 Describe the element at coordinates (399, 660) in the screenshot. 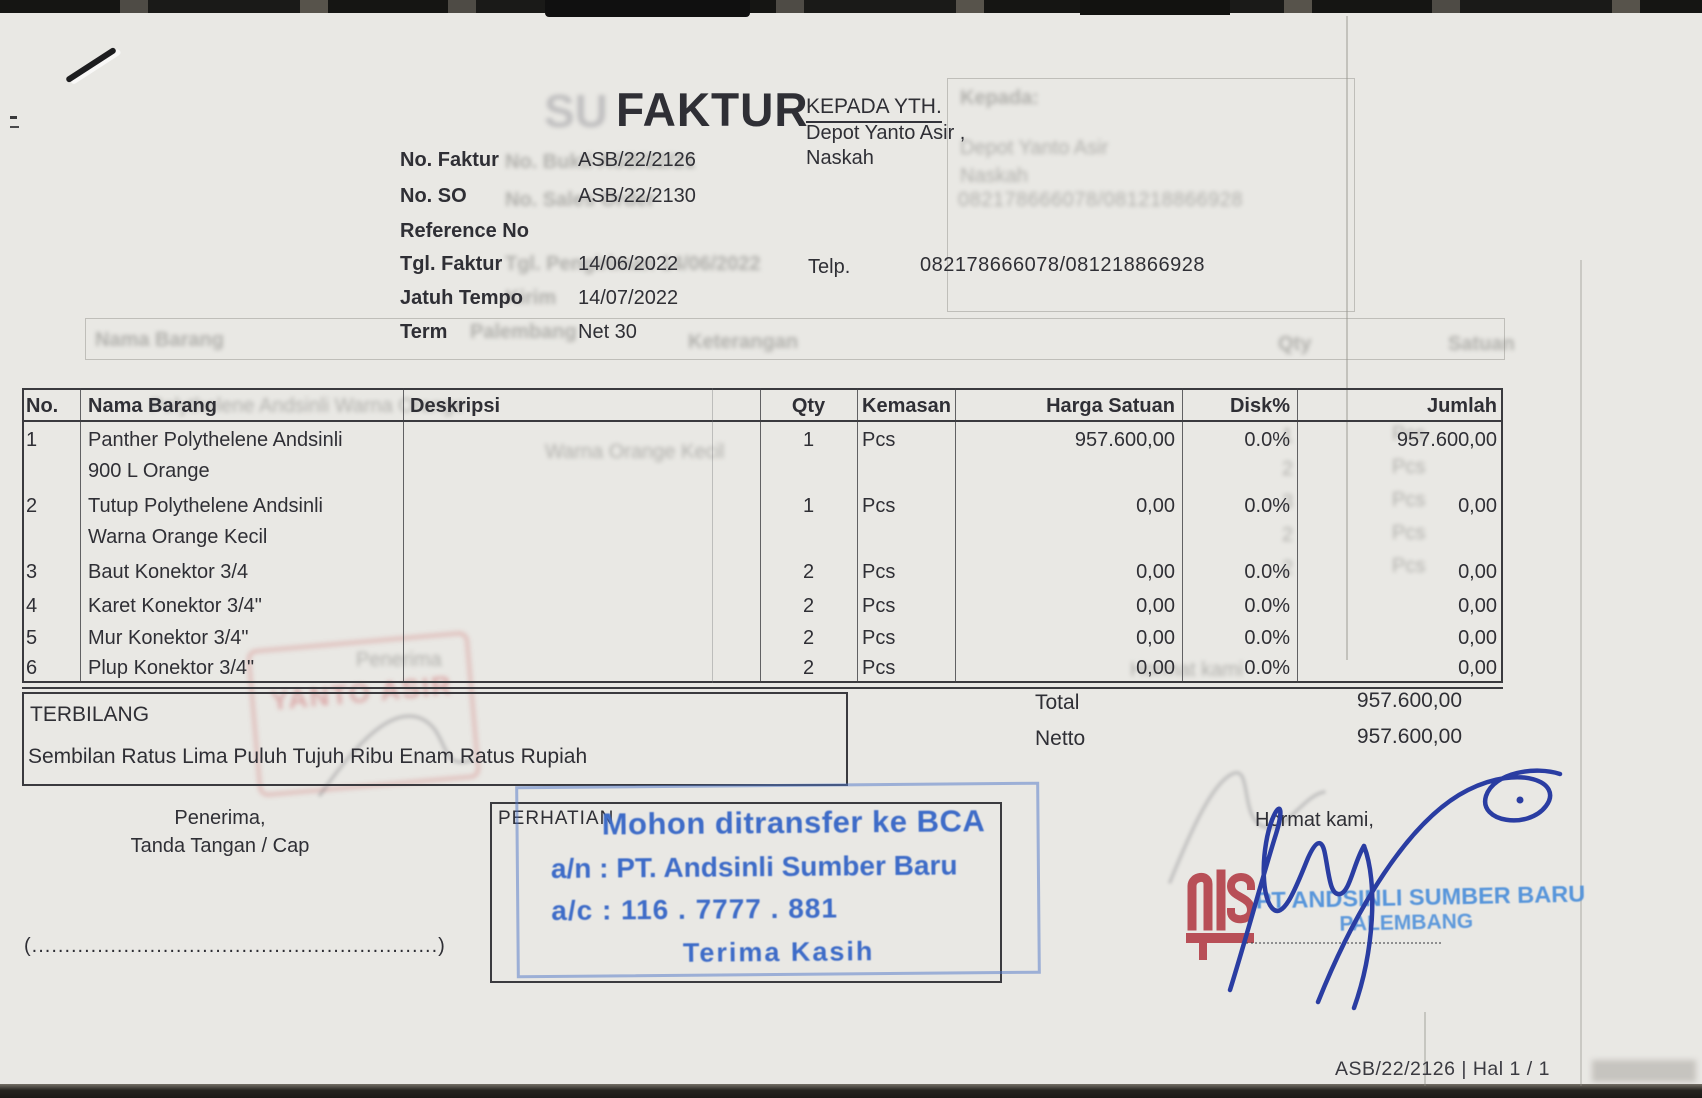

I see `ghost-penerima: Penerima` at that location.